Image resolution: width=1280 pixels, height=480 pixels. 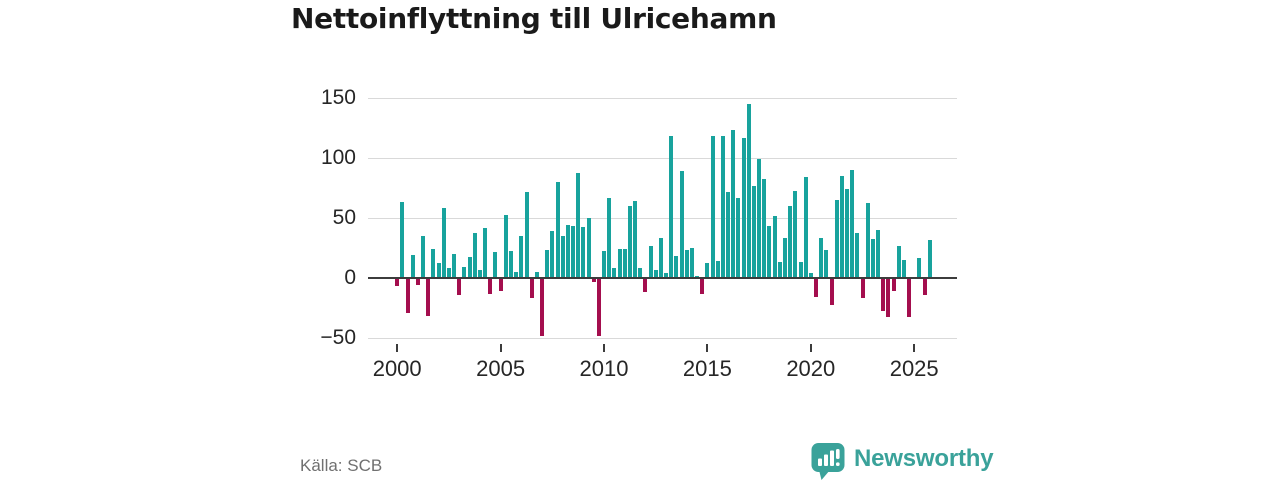 I want to click on y-axis-tick-label: 100, so click(x=338, y=157).